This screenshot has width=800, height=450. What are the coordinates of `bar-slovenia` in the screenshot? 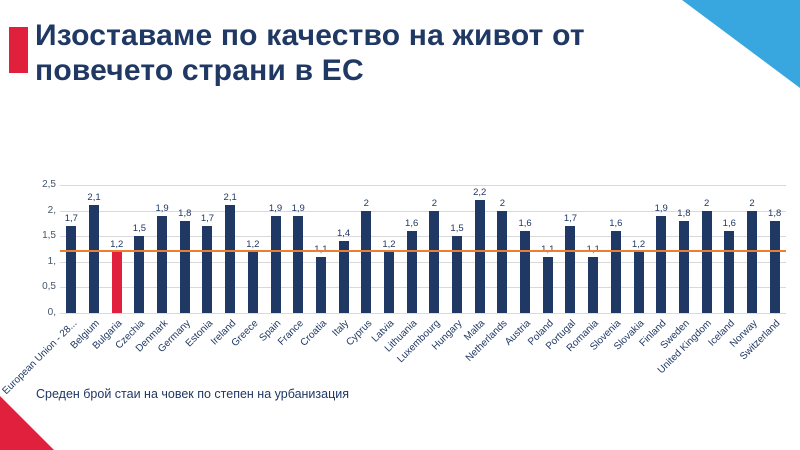 It's located at (615, 272).